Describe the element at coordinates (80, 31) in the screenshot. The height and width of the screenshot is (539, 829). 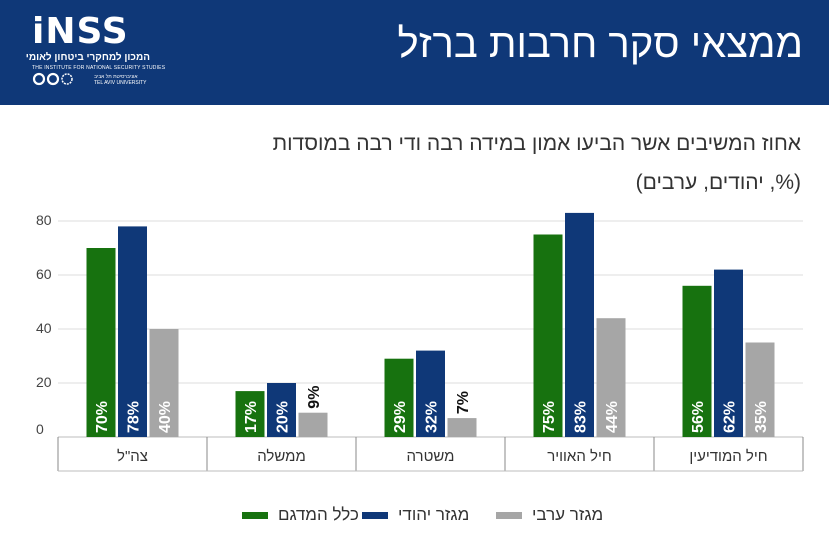
I see `logo-wordmark: iNSS` at that location.